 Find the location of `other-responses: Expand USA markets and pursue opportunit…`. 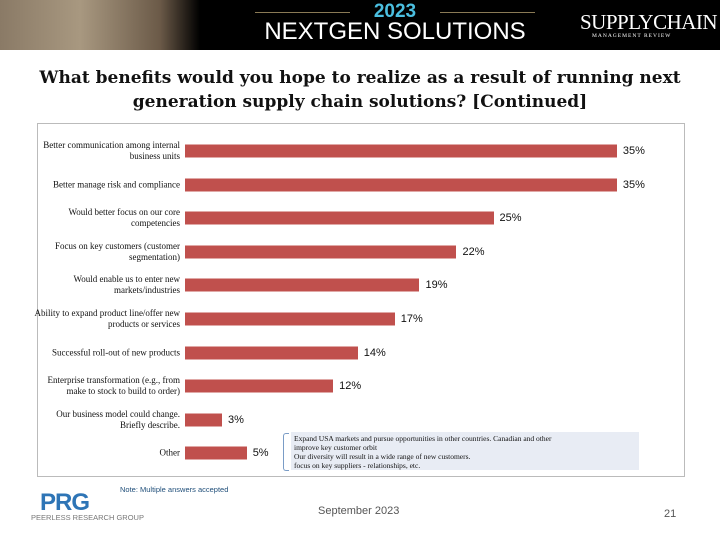

other-responses: Expand USA markets and pursue opportunit… is located at coordinates (422, 452).